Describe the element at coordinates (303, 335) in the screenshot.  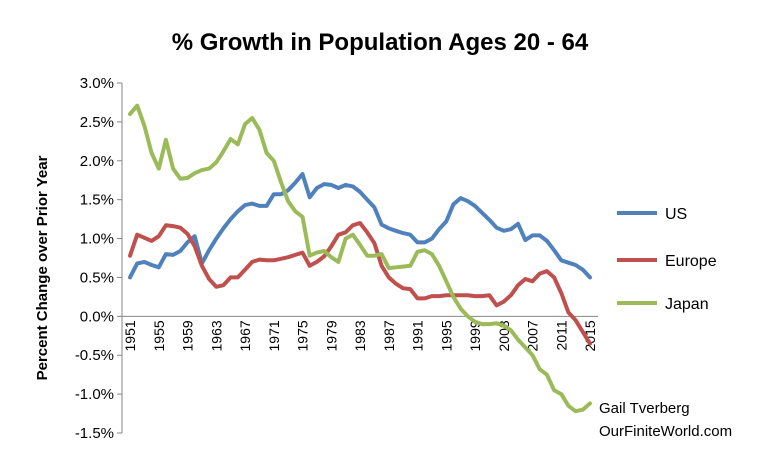
I see `x-tick-label: 1975` at that location.